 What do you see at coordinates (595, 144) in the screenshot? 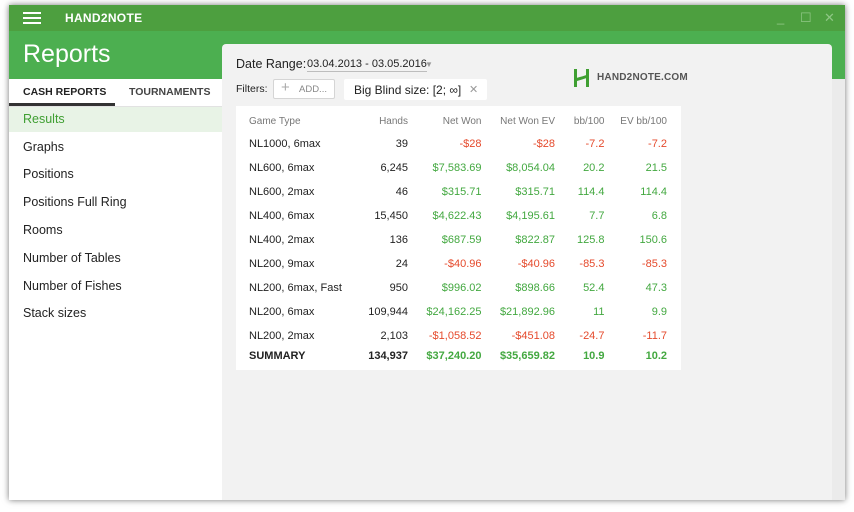
I see `cell-bb100: -7.2` at bounding box center [595, 144].